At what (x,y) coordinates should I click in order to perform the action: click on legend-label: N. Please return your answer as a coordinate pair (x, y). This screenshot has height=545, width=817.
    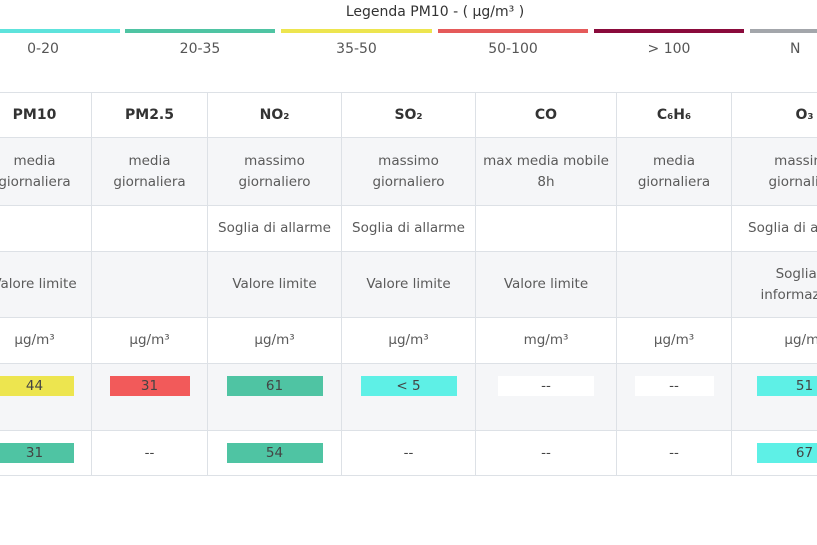
    Looking at the image, I should click on (795, 49).